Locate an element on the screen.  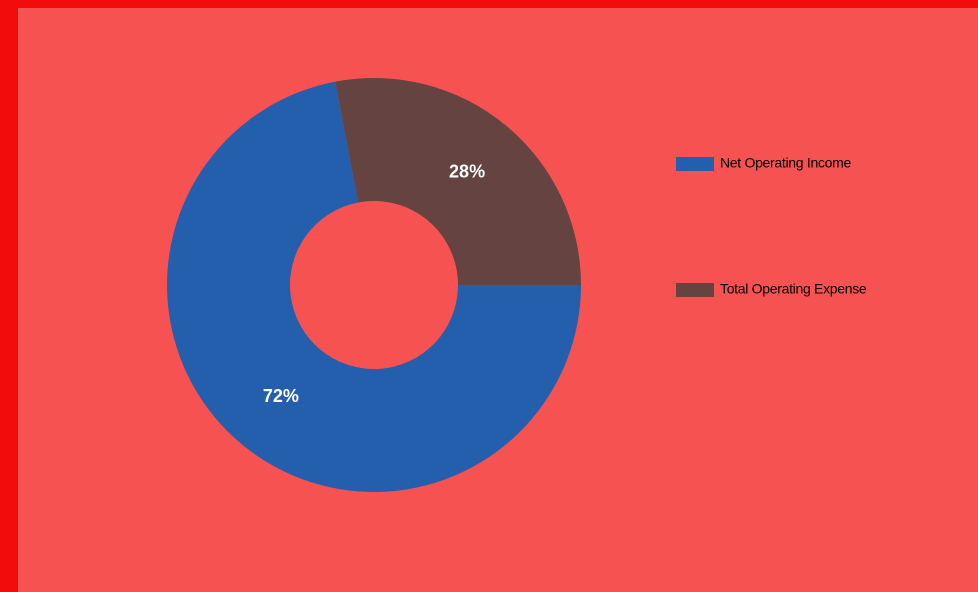
legend-label: Net Operating Income is located at coordinates (785, 163).